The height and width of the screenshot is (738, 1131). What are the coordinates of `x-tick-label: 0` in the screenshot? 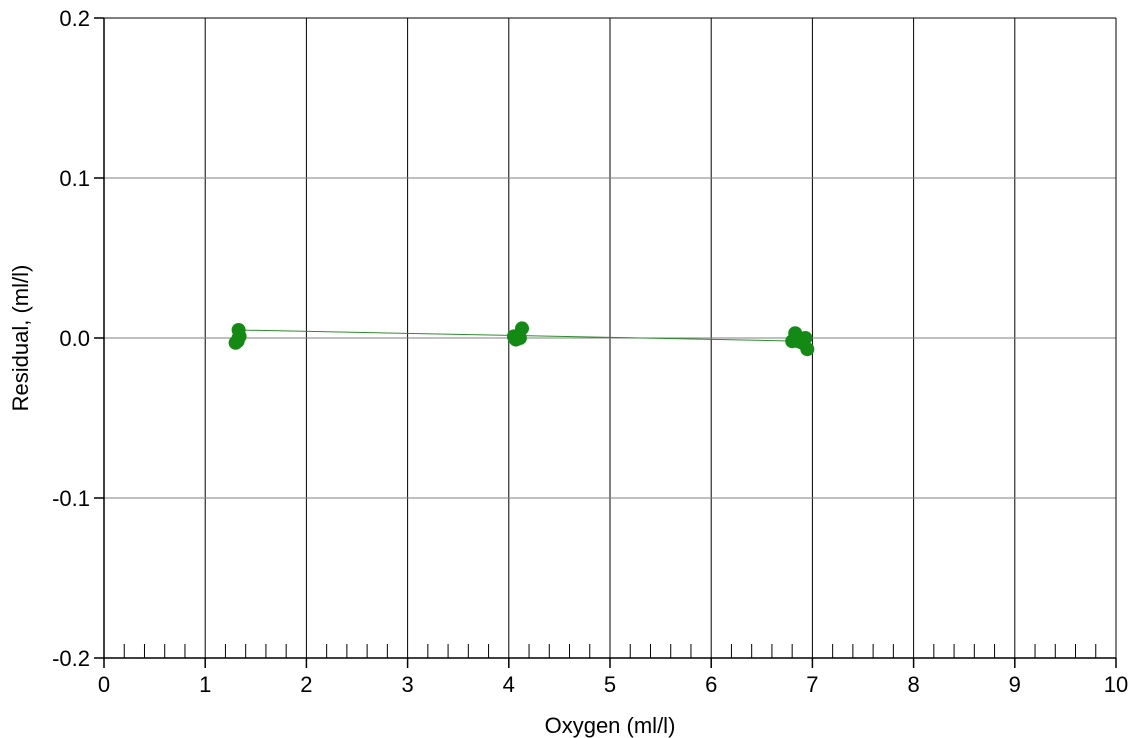 It's located at (104, 684).